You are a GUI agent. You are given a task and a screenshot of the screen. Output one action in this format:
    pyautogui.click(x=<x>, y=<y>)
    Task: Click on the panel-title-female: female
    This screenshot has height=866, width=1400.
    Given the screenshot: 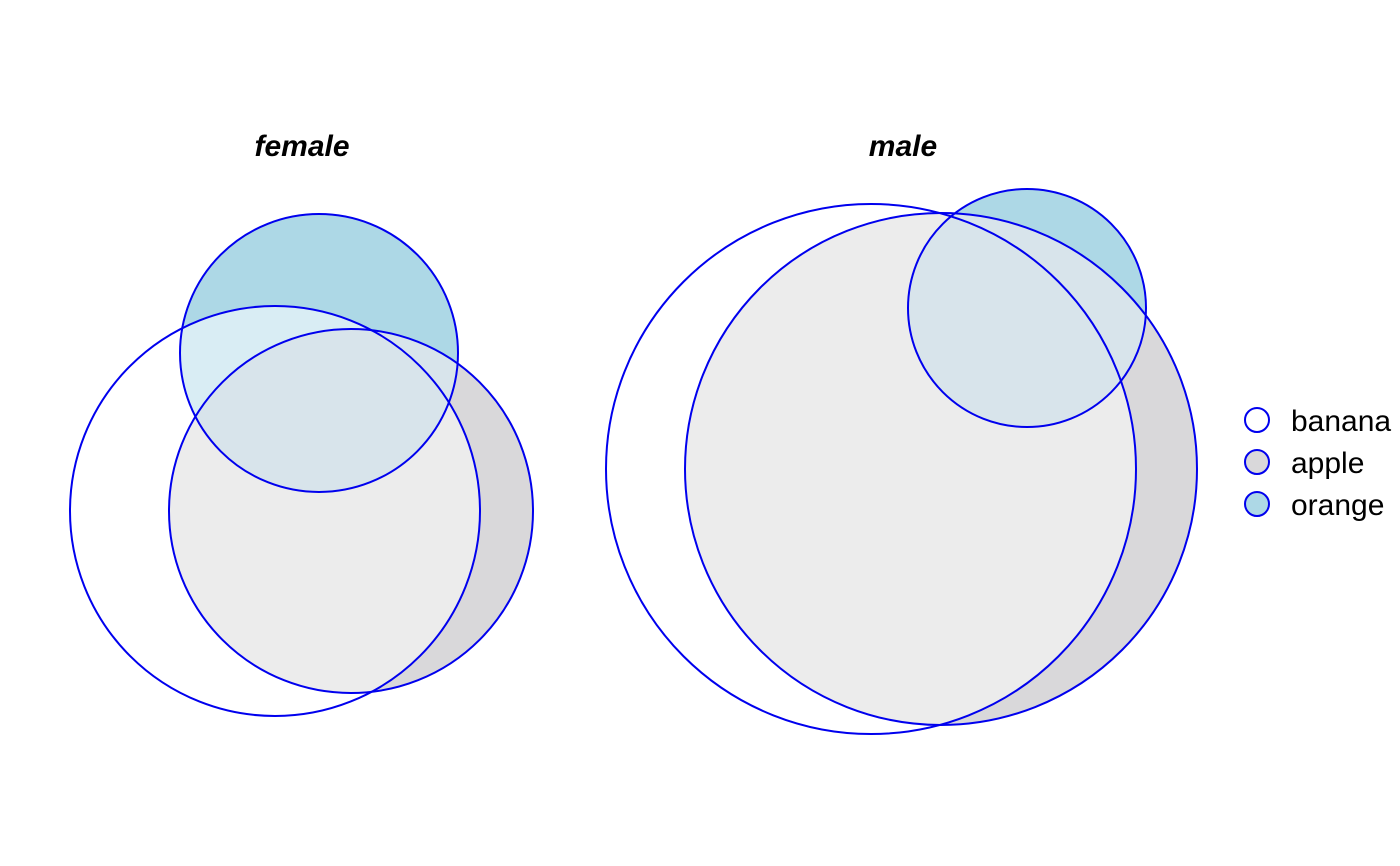 What is the action you would take?
    pyautogui.click(x=301, y=146)
    